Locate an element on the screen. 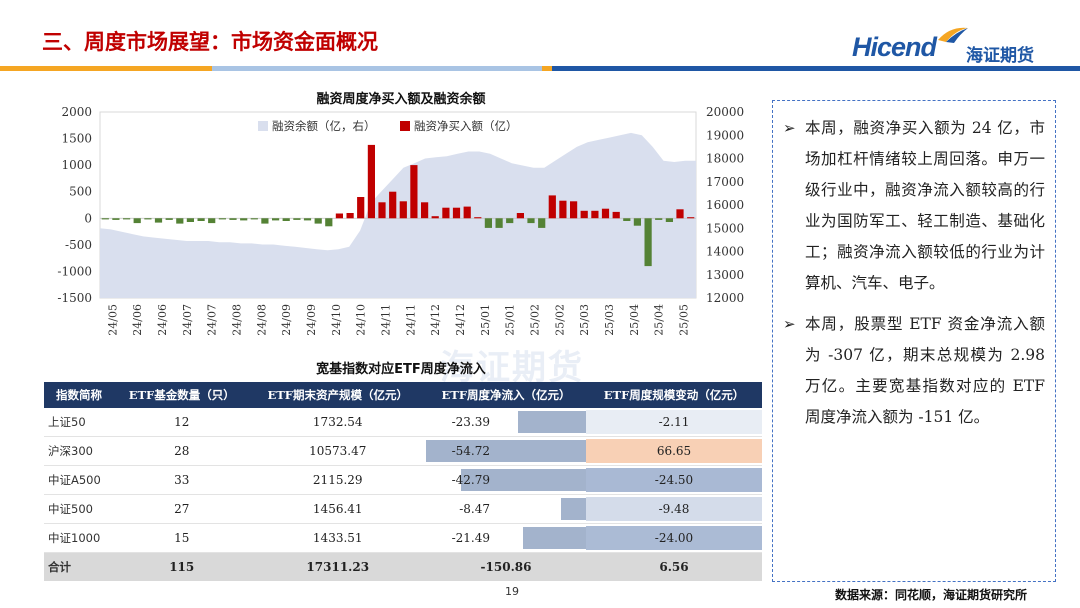  table-row: 中证500 27 1456.41 -8.47 -9.48 is located at coordinates (403, 509).